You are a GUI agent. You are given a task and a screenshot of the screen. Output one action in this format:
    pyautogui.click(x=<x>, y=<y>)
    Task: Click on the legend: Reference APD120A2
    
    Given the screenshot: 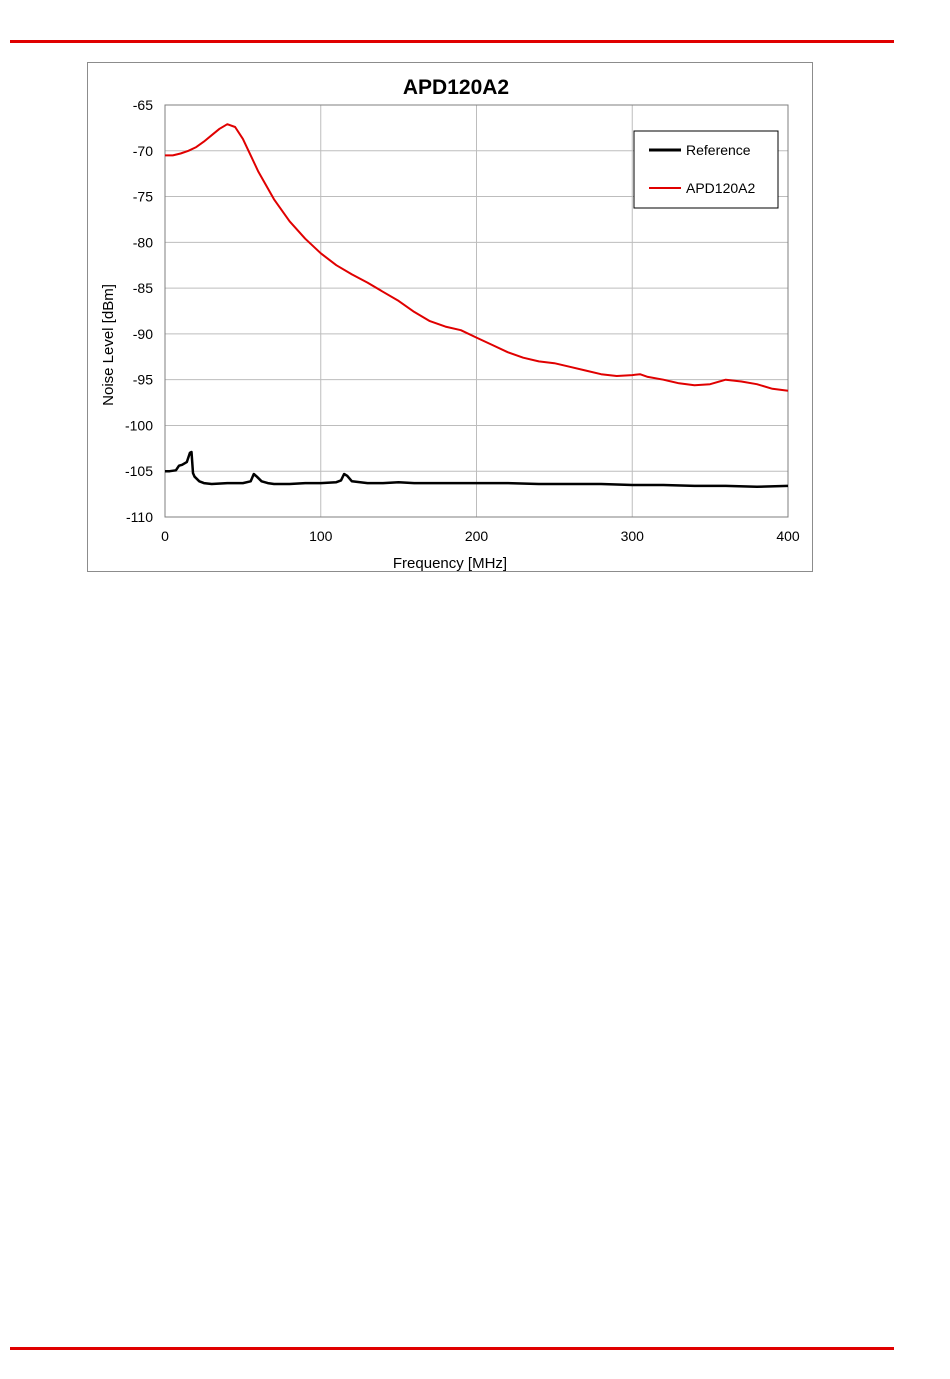 What is the action you would take?
    pyautogui.click(x=706, y=169)
    